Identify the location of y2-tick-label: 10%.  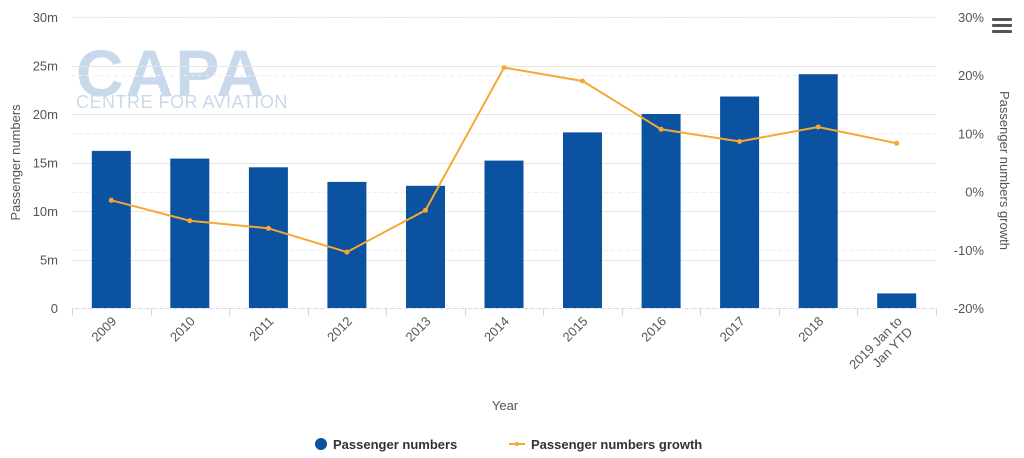
(971, 133).